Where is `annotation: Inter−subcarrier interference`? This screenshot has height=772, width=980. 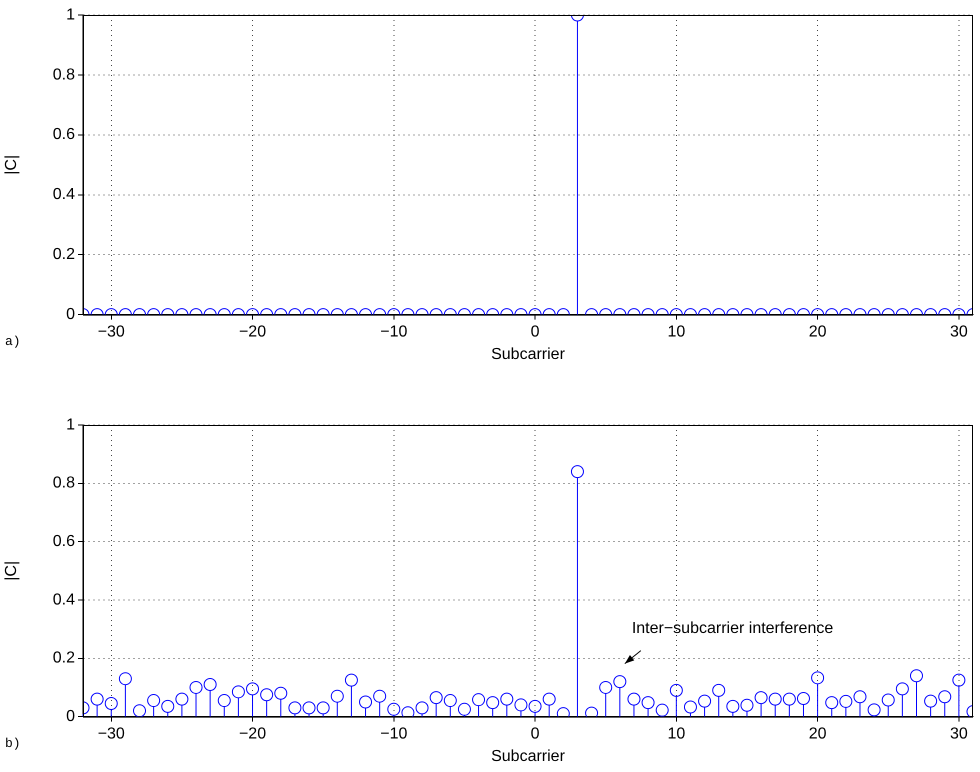 annotation: Inter−subcarrier interference is located at coordinates (733, 629).